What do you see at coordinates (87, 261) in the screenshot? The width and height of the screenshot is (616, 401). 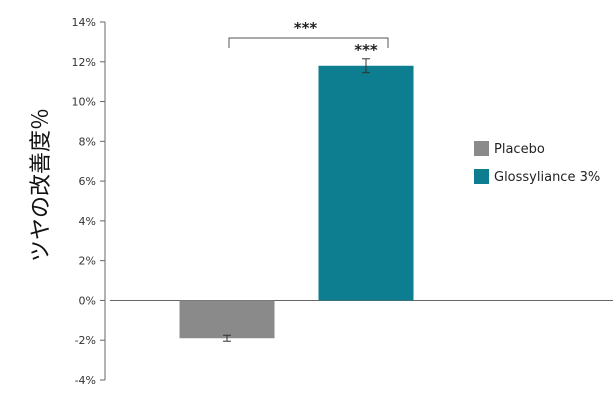 I see `y-tick-label: 2%` at bounding box center [87, 261].